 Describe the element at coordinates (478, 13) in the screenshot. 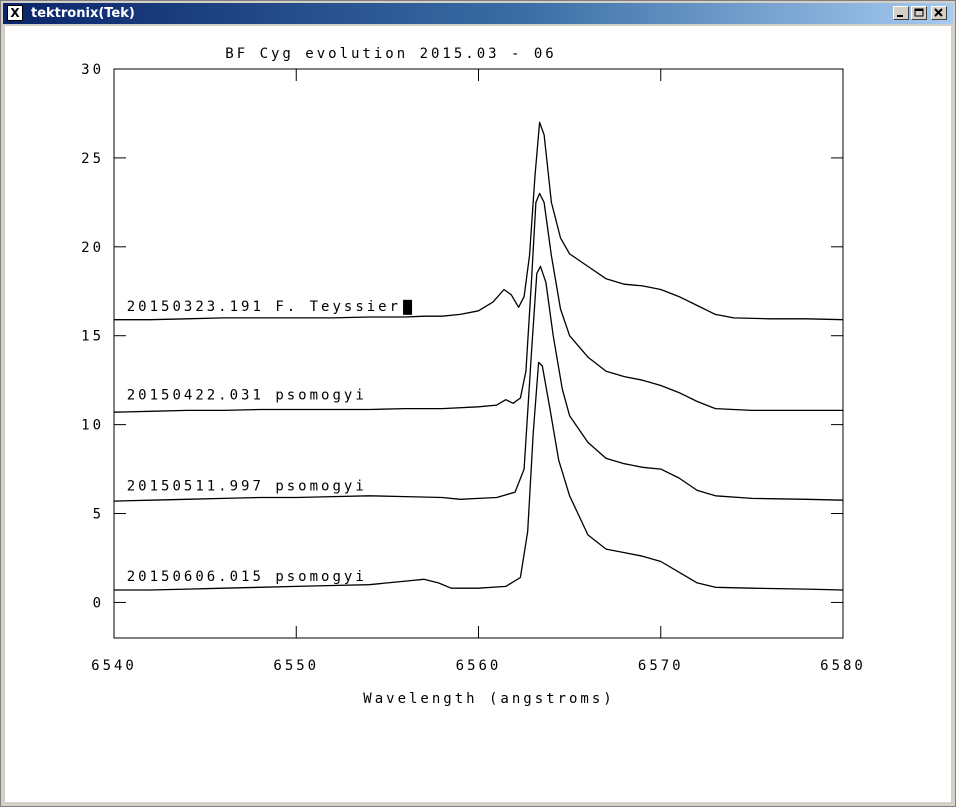

I see `title-bar: X tektronix(Tek)` at that location.